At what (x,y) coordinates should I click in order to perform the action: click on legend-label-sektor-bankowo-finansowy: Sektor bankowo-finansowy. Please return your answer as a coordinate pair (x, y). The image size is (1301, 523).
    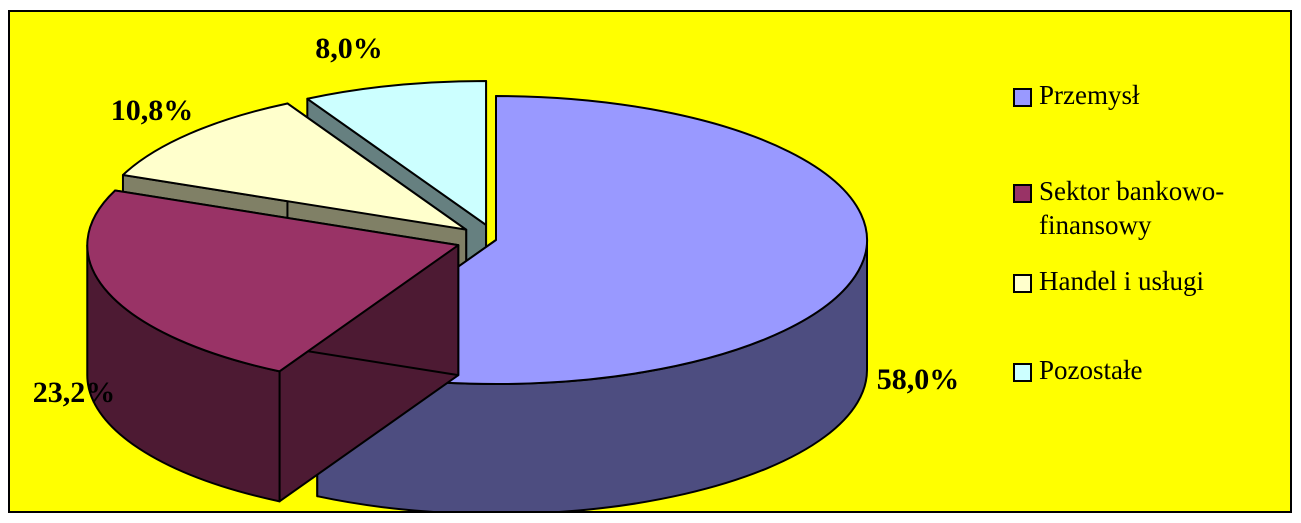
    Looking at the image, I should click on (1132, 208).